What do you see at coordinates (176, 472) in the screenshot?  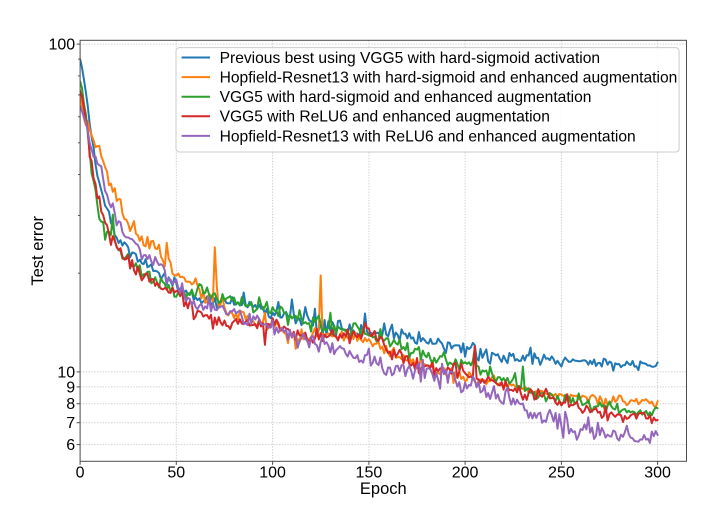 I see `svg-text: 50` at bounding box center [176, 472].